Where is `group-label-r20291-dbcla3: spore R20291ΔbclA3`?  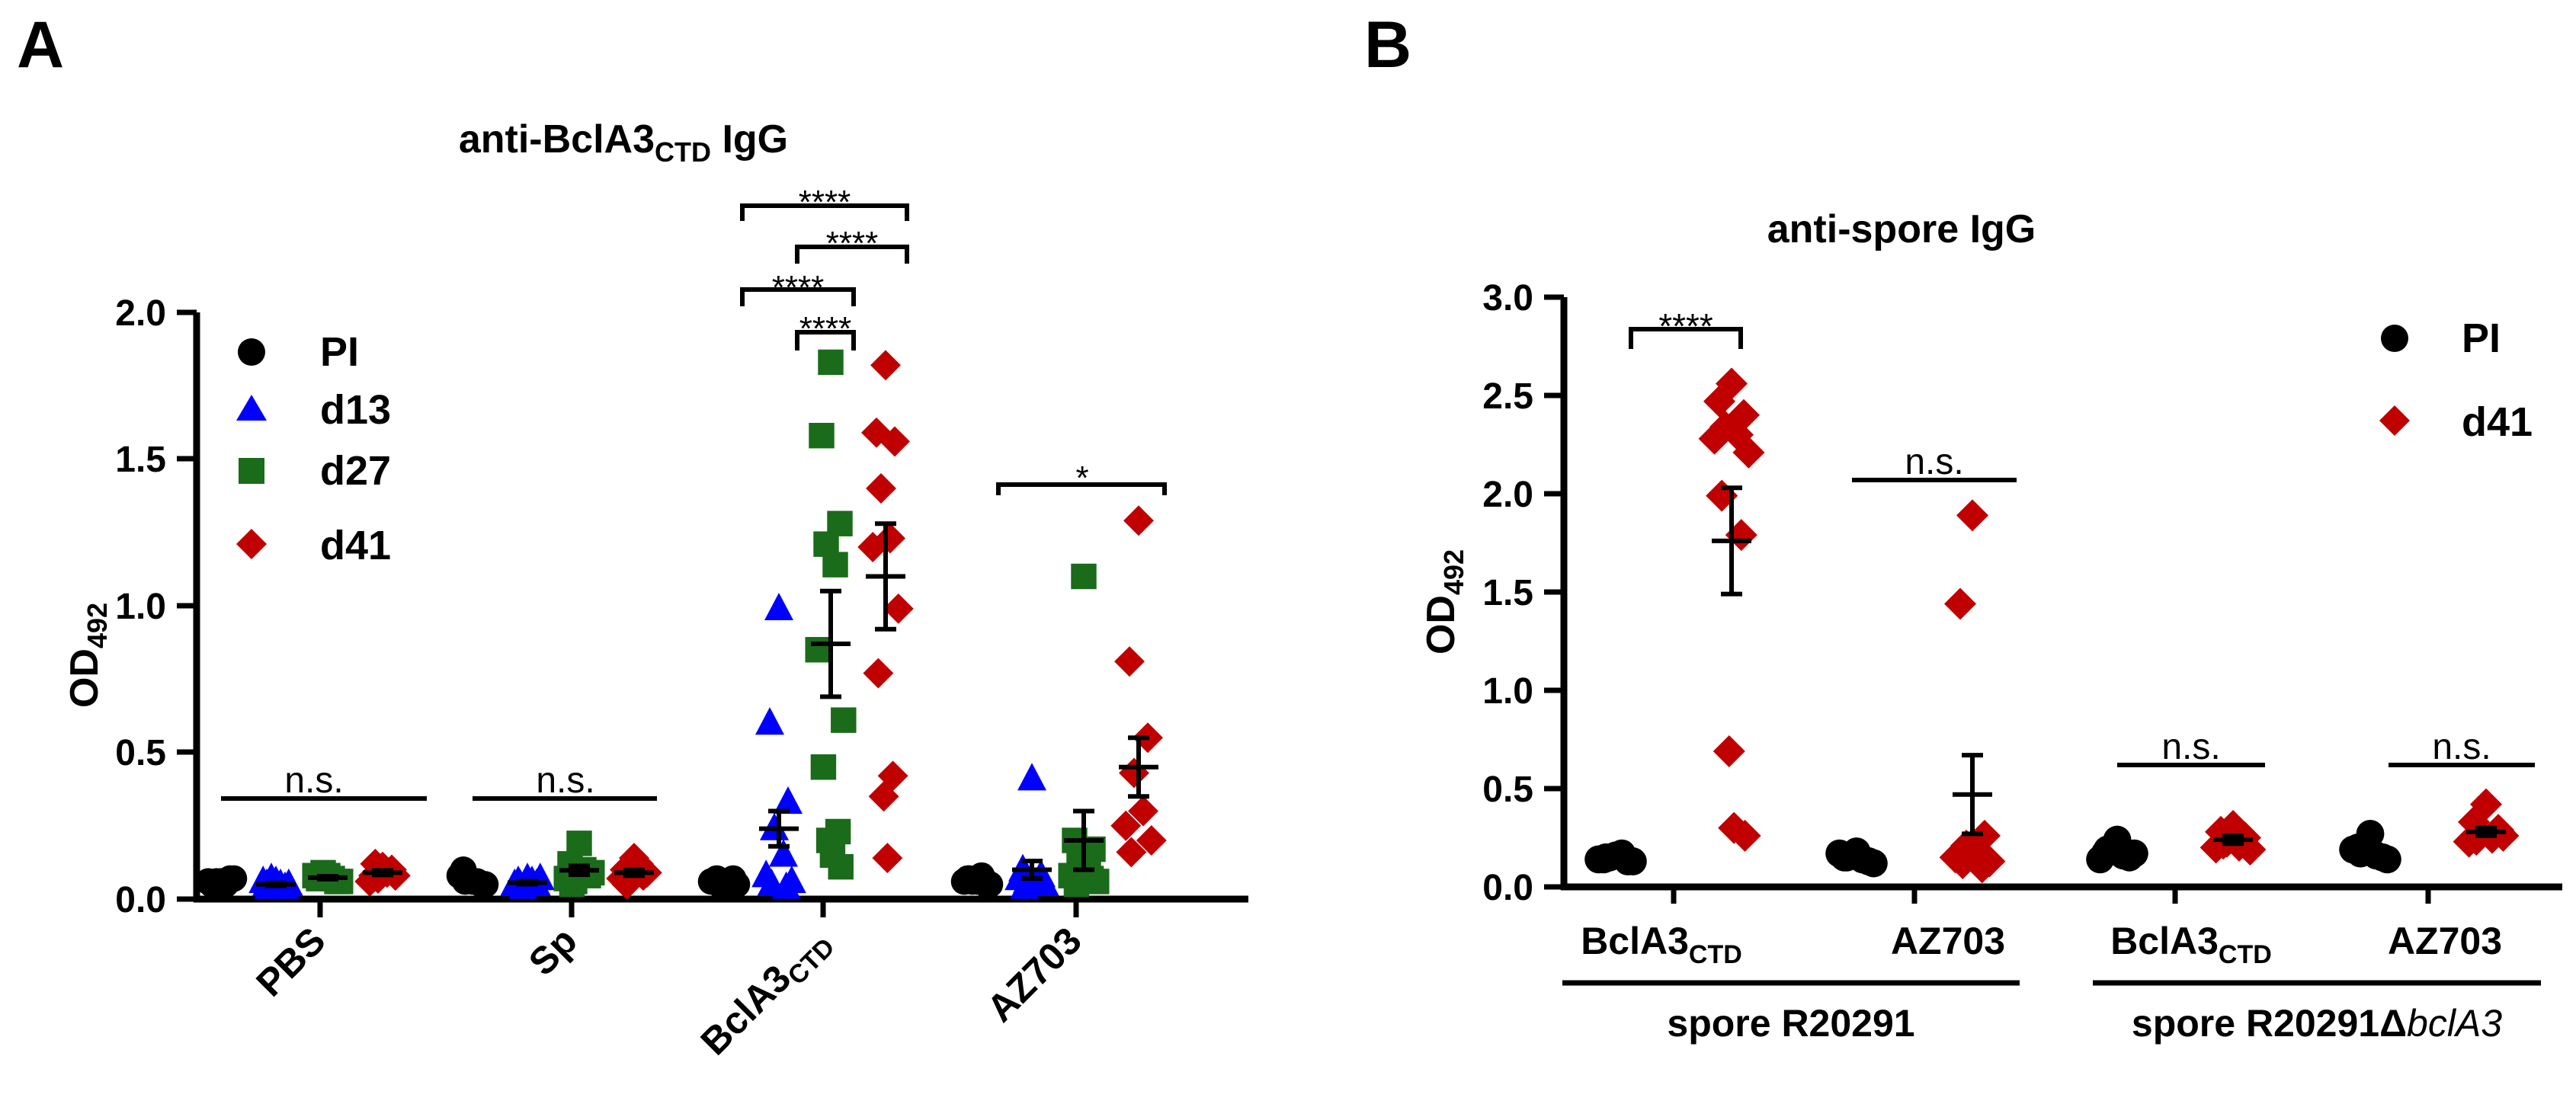 group-label-r20291-dbcla3: spore R20291ΔbclA3 is located at coordinates (2317, 1024).